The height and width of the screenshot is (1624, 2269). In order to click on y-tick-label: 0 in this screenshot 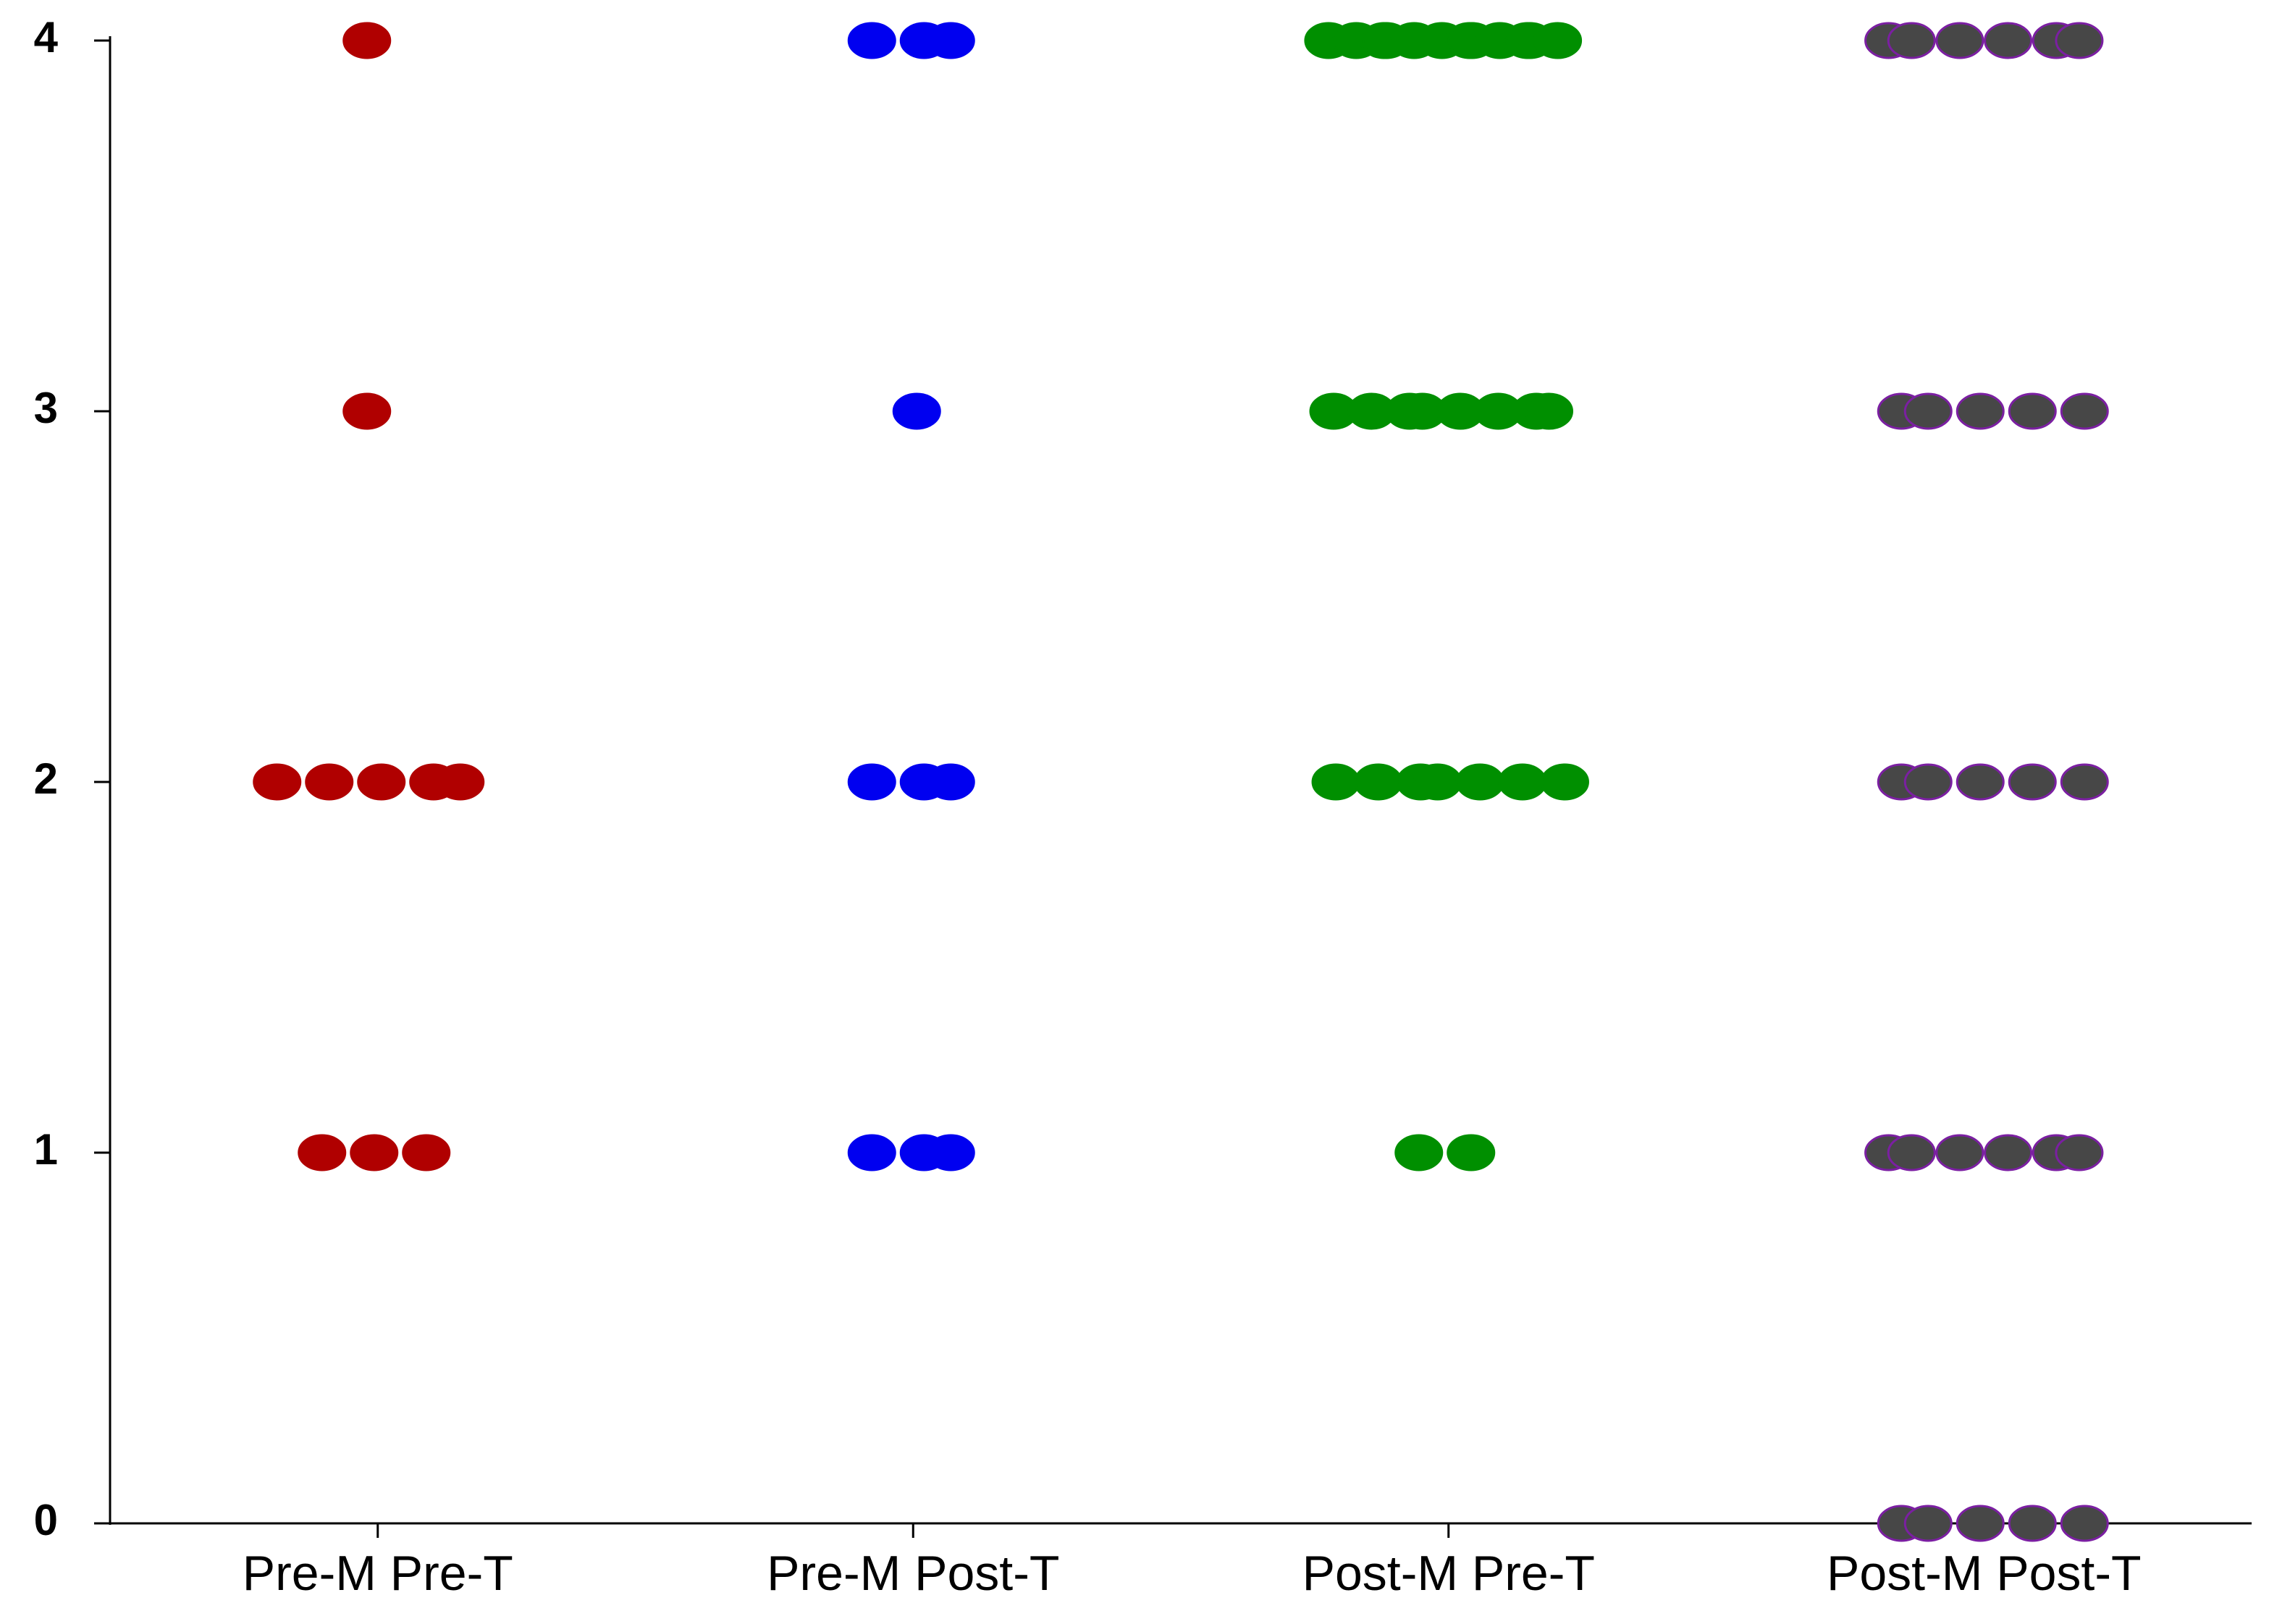, I will do `click(46, 1520)`.